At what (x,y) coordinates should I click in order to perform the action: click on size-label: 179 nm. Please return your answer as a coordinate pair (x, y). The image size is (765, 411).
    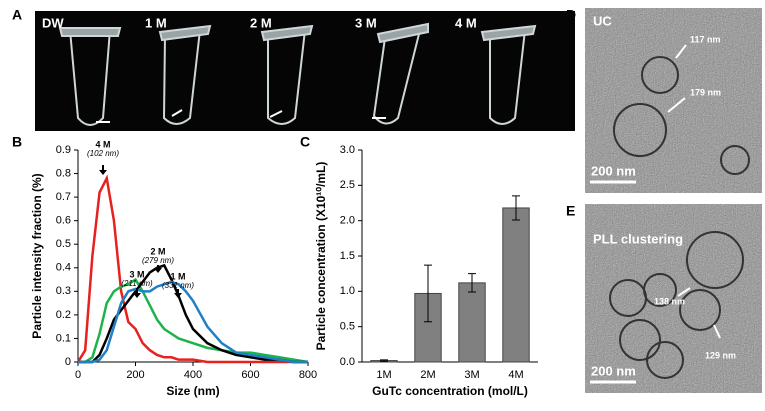
    Looking at the image, I should click on (705, 92).